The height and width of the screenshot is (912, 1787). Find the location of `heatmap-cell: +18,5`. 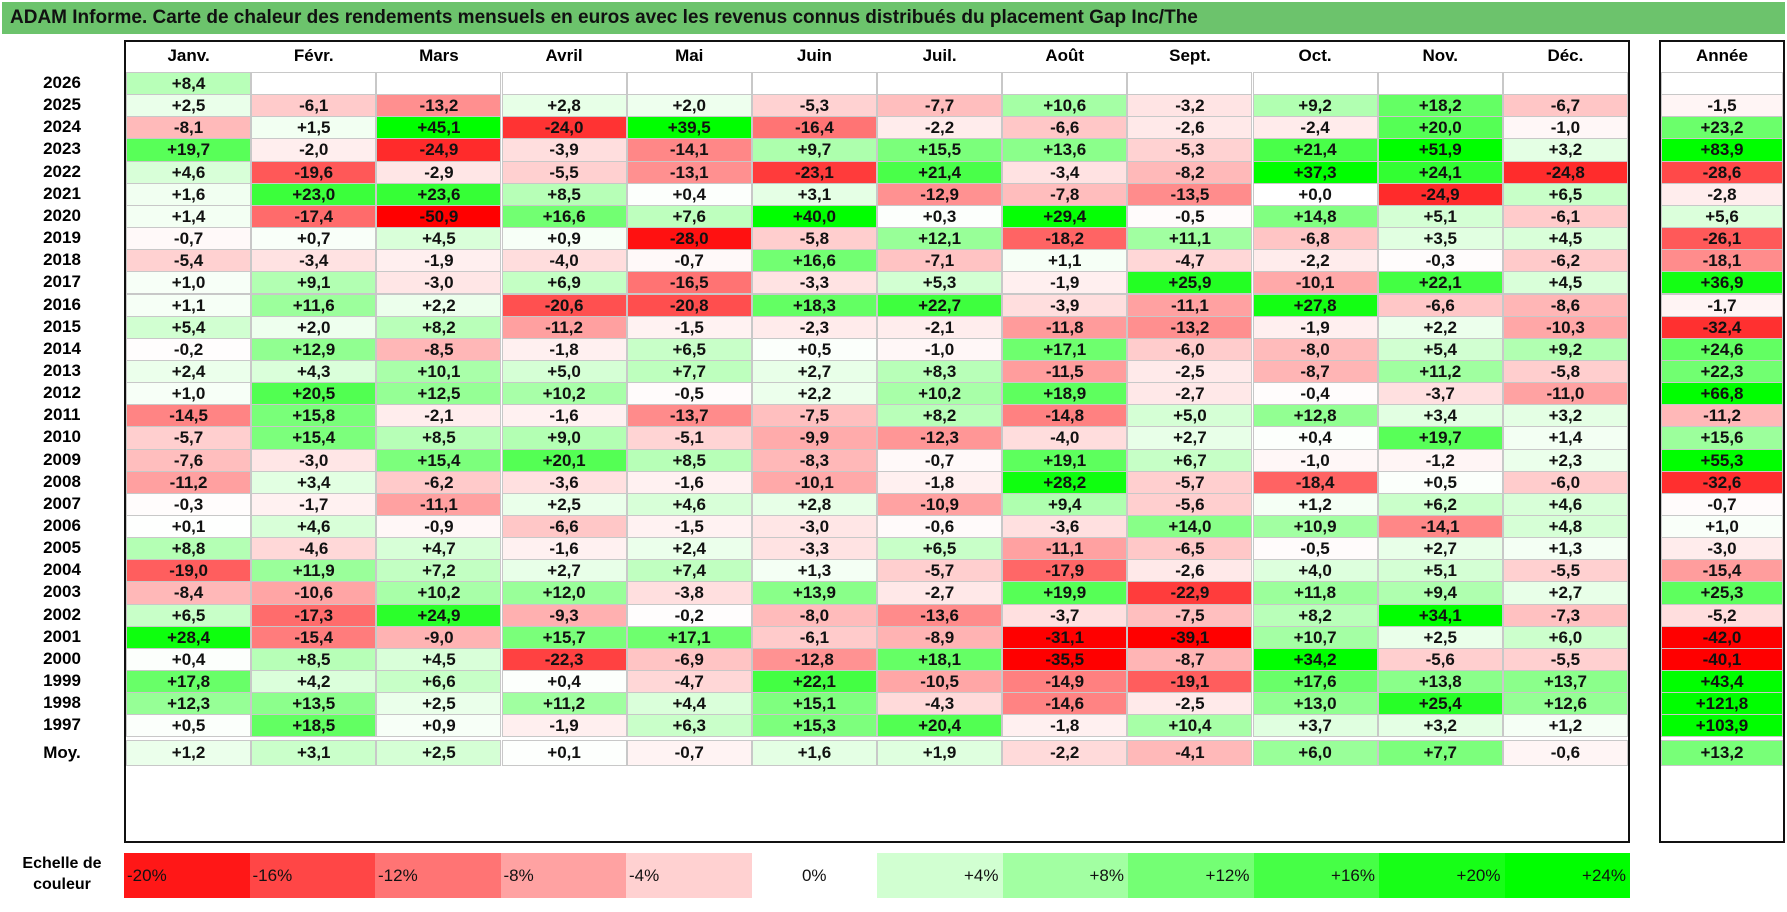

heatmap-cell: +18,5 is located at coordinates (314, 726).